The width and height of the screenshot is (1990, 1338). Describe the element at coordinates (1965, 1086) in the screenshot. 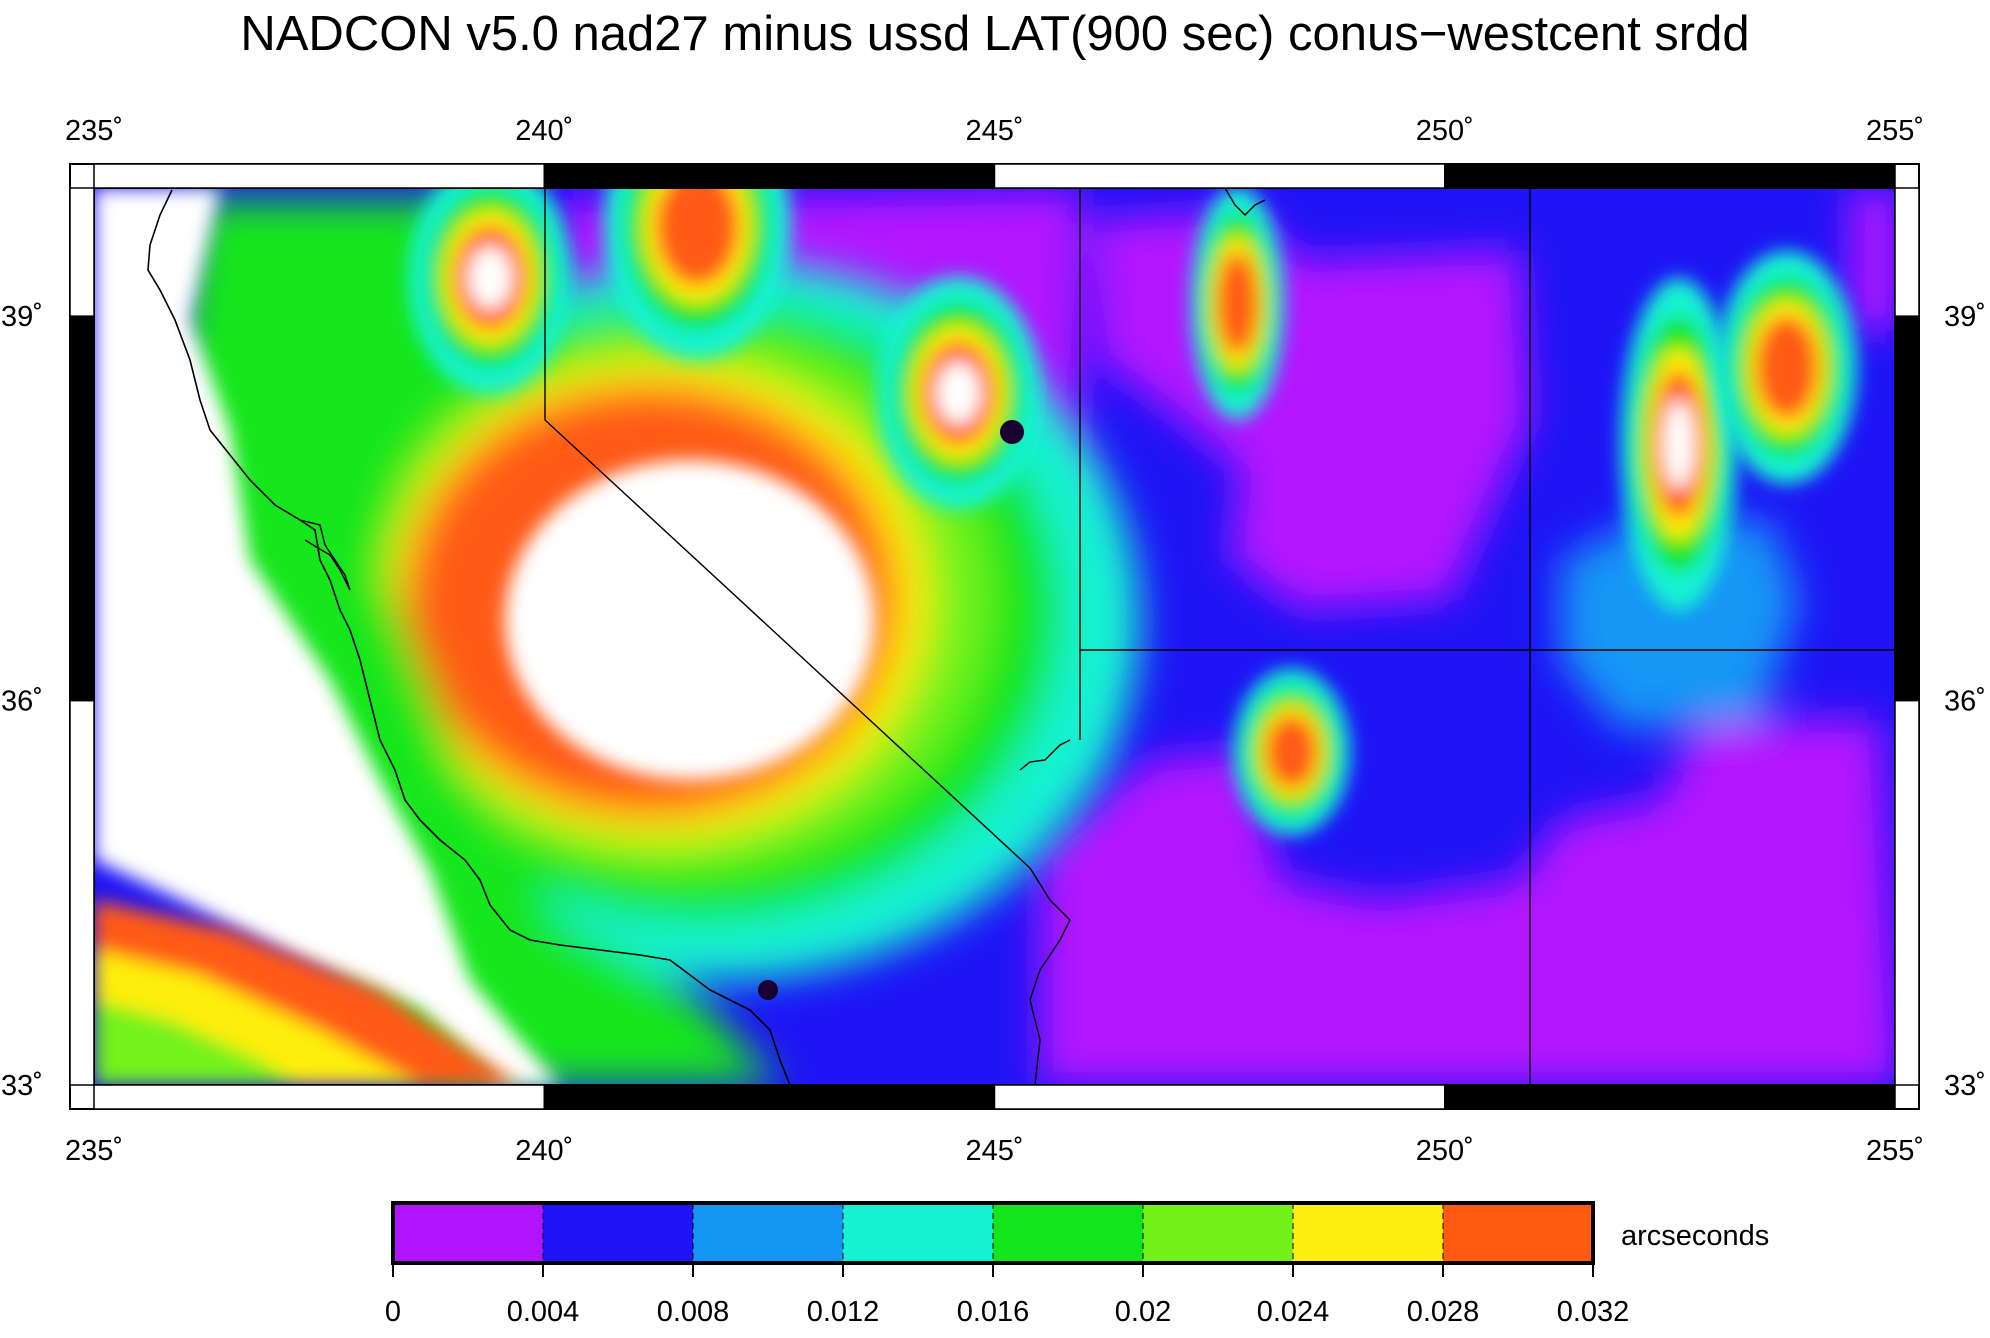

I see `lat-tick-label-right: 33˚` at that location.